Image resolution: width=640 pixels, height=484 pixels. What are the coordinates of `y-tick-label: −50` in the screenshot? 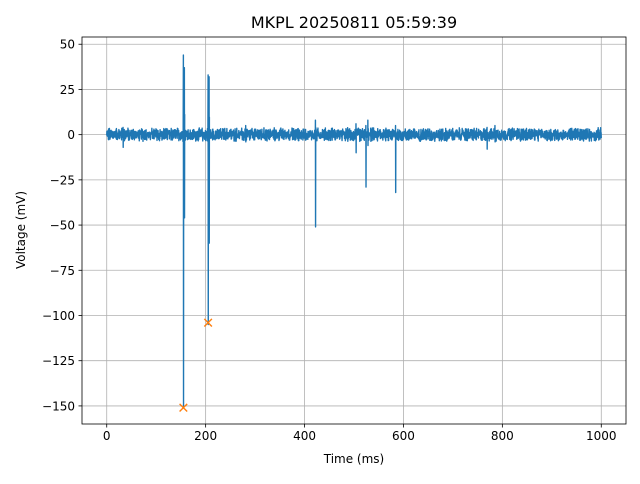 It's located at (62, 226).